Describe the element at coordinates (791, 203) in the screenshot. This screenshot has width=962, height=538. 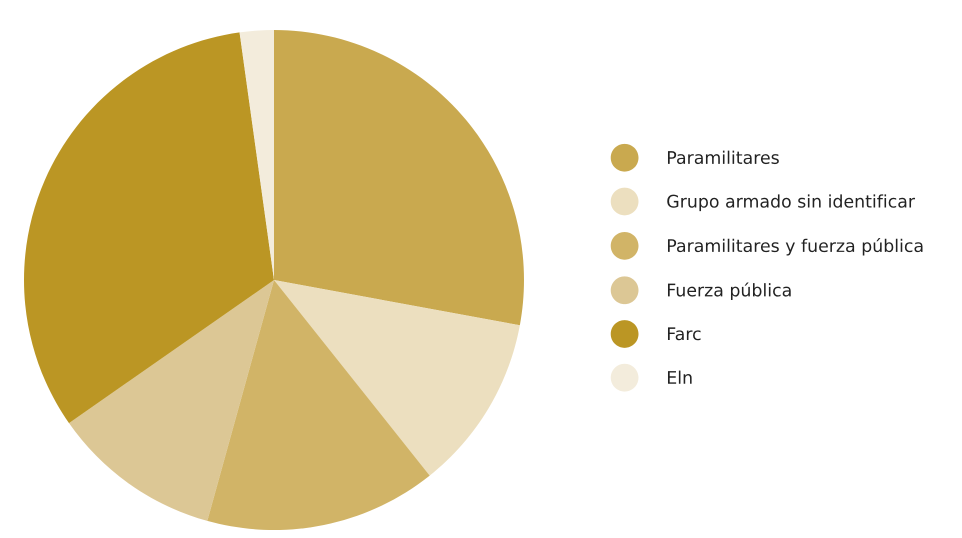
I see `legend-label: Grupo armado sin identificar` at that location.